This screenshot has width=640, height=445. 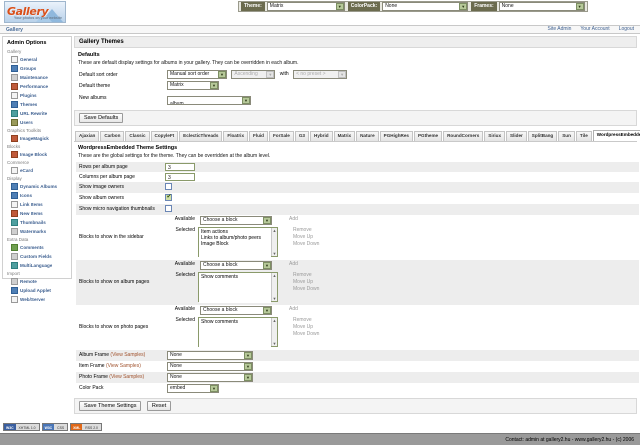 I want to click on default-sort-order-select: Manual sort order ▼, so click(x=197, y=74).